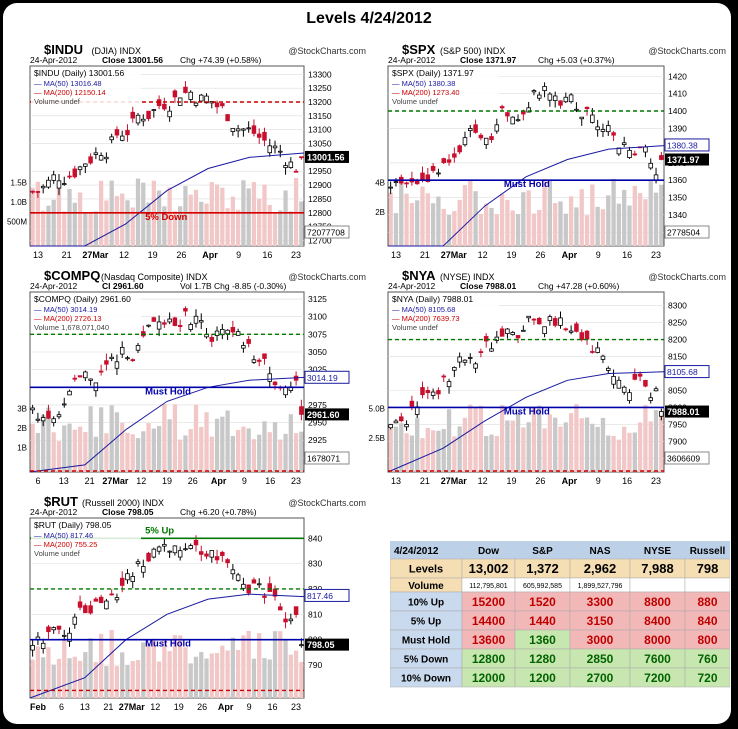 Image resolution: width=738 pixels, height=729 pixels. What do you see at coordinates (489, 621) in the screenshot?
I see `table-cell: 14400` at bounding box center [489, 621].